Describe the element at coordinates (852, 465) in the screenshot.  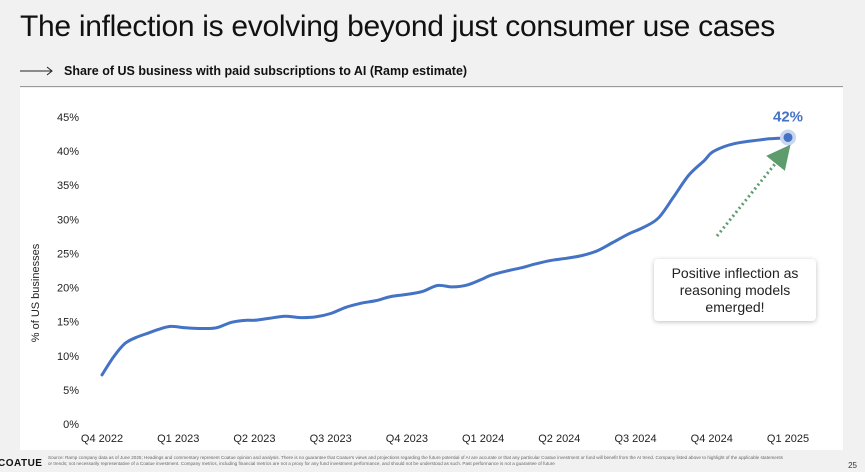
I see `page-number: 25` at that location.